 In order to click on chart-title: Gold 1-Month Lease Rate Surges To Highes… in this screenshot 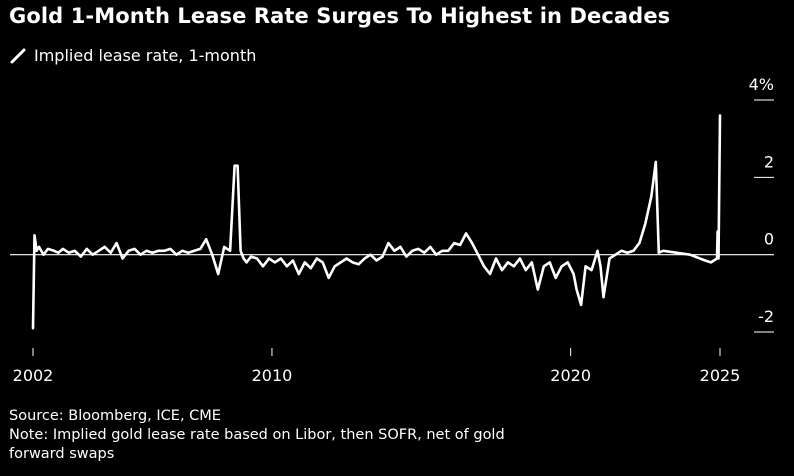, I will do `click(340, 16)`.